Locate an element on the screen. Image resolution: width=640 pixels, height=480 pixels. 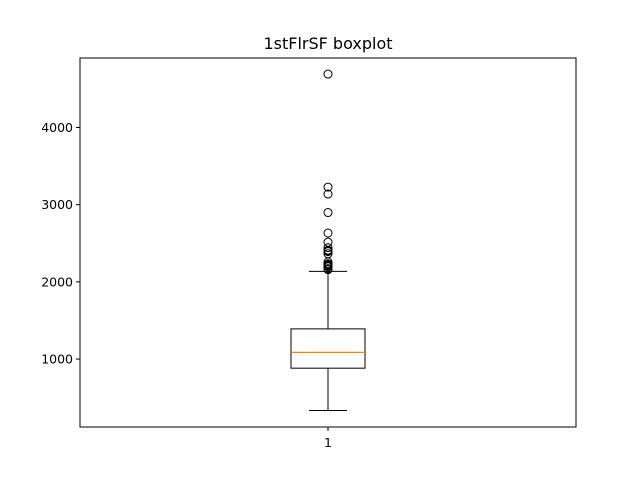
outlier-series is located at coordinates (328, 172).